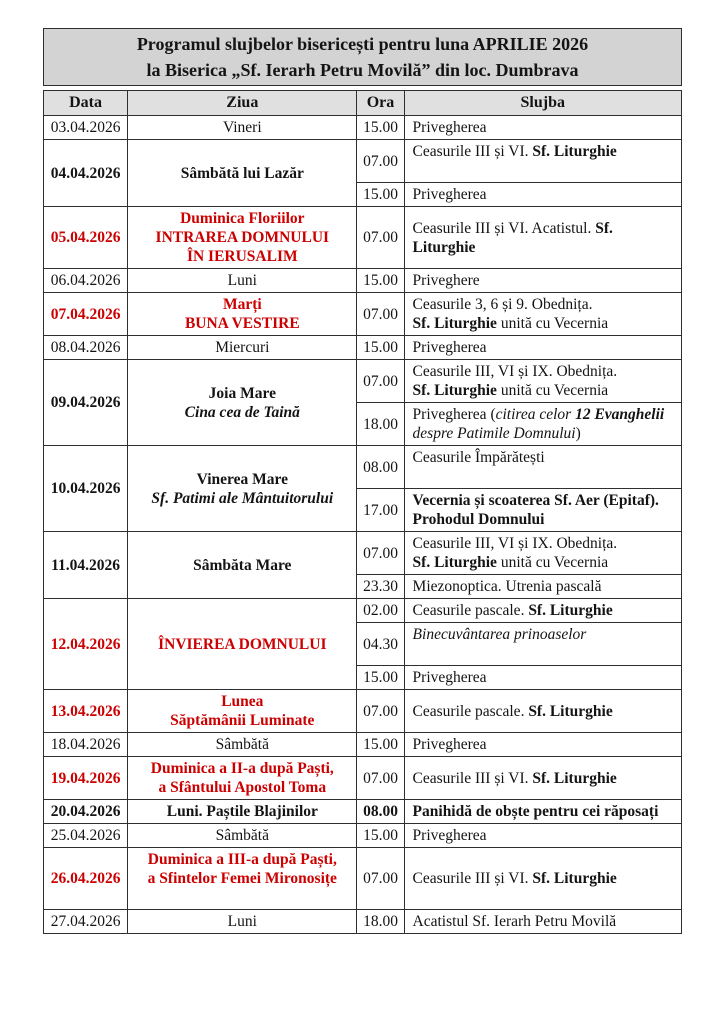 This screenshot has height=1024, width=724. What do you see at coordinates (380, 586) in the screenshot?
I see `time-cell: 23.30` at bounding box center [380, 586].